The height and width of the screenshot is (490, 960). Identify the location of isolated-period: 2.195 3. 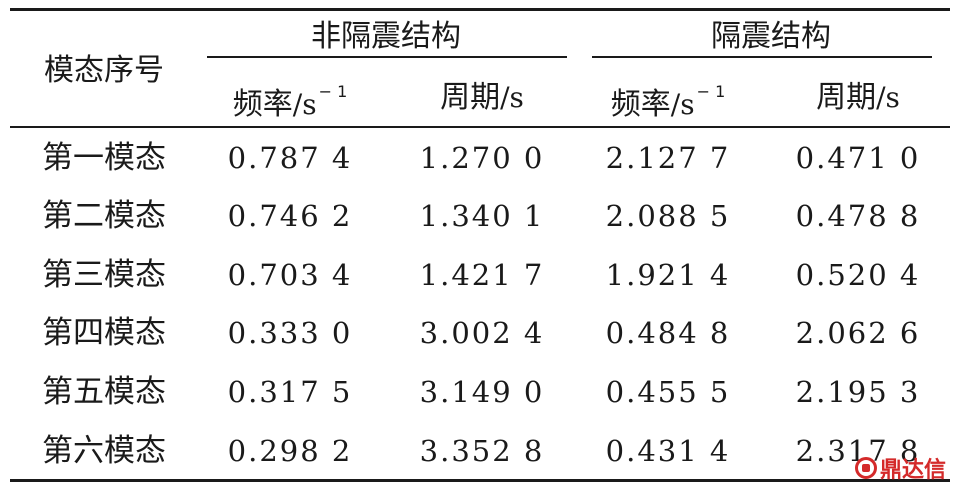
(858, 392).